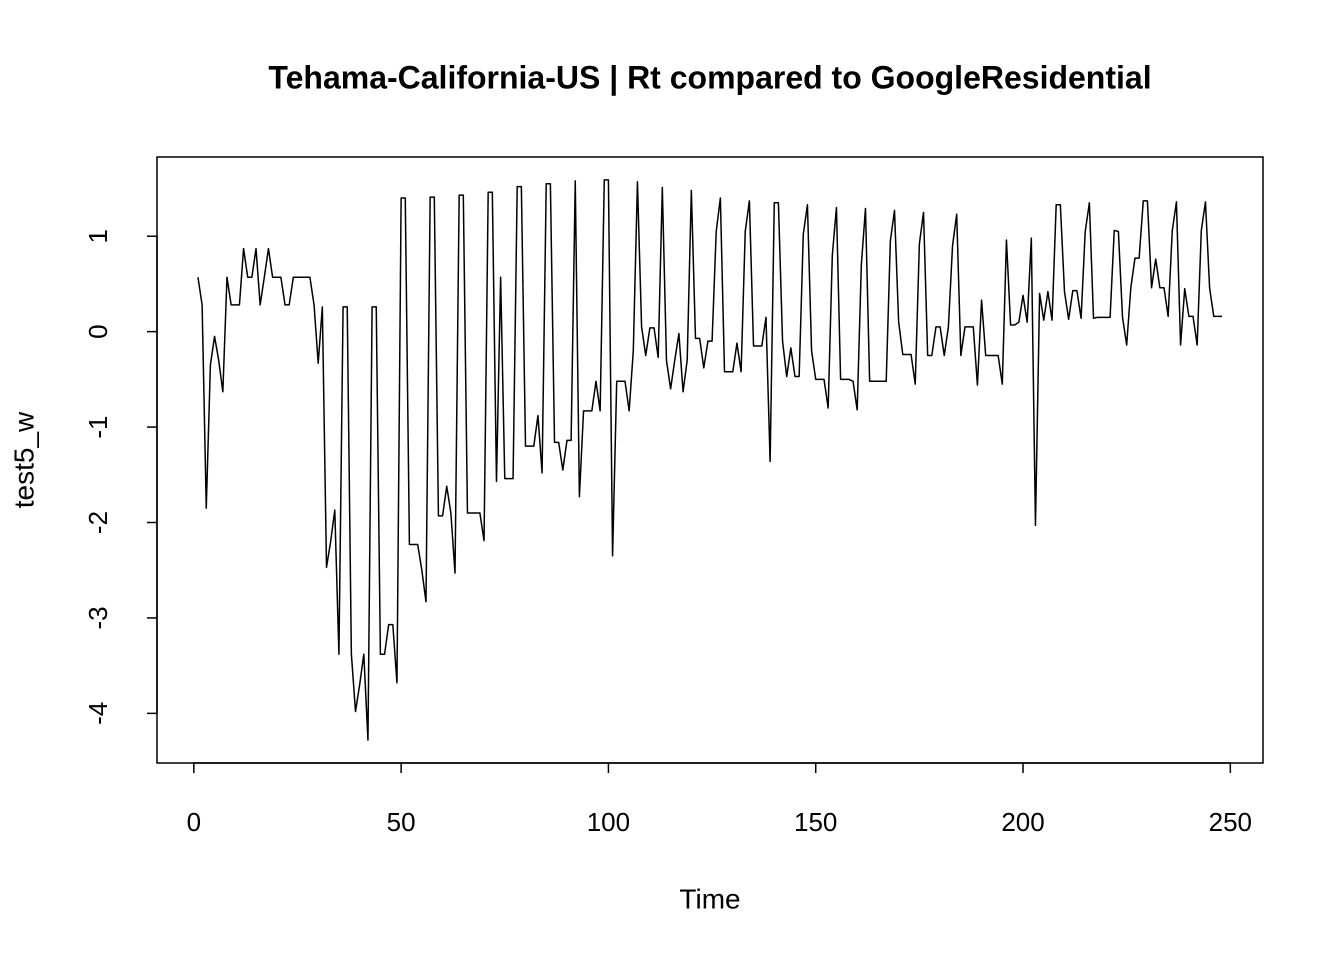 The image size is (1344, 960). I want to click on y-tick-label: -4, so click(98, 713).